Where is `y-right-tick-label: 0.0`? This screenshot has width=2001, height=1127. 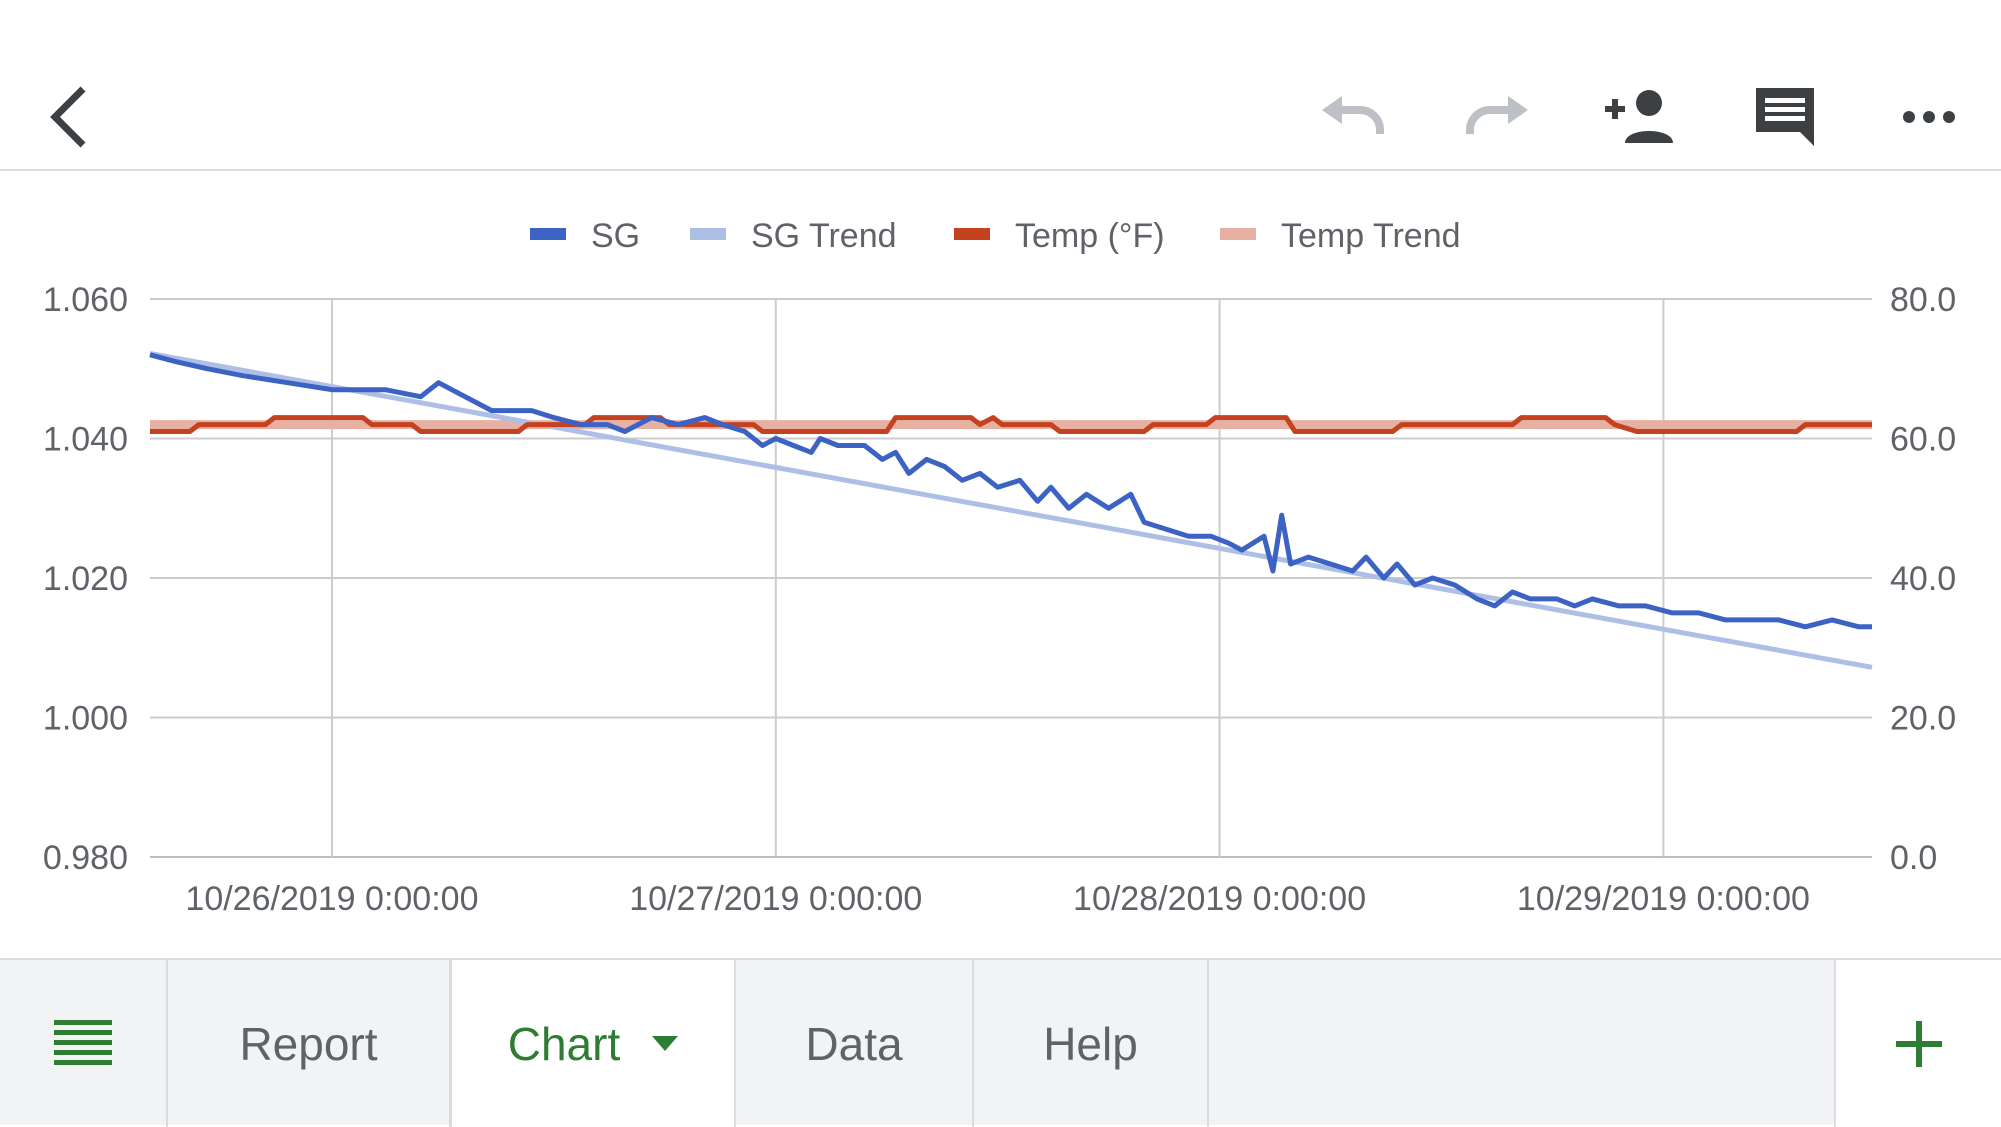 y-right-tick-label: 0.0 is located at coordinates (1913, 858).